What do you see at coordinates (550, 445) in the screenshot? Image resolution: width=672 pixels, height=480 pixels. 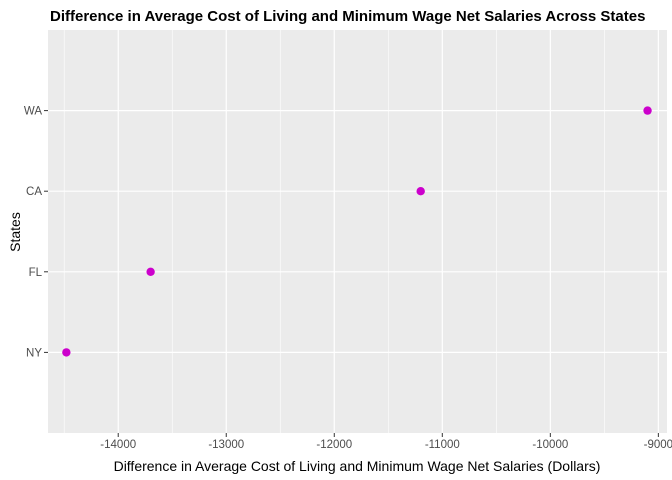 I see `x-tick-label: -10000` at bounding box center [550, 445].